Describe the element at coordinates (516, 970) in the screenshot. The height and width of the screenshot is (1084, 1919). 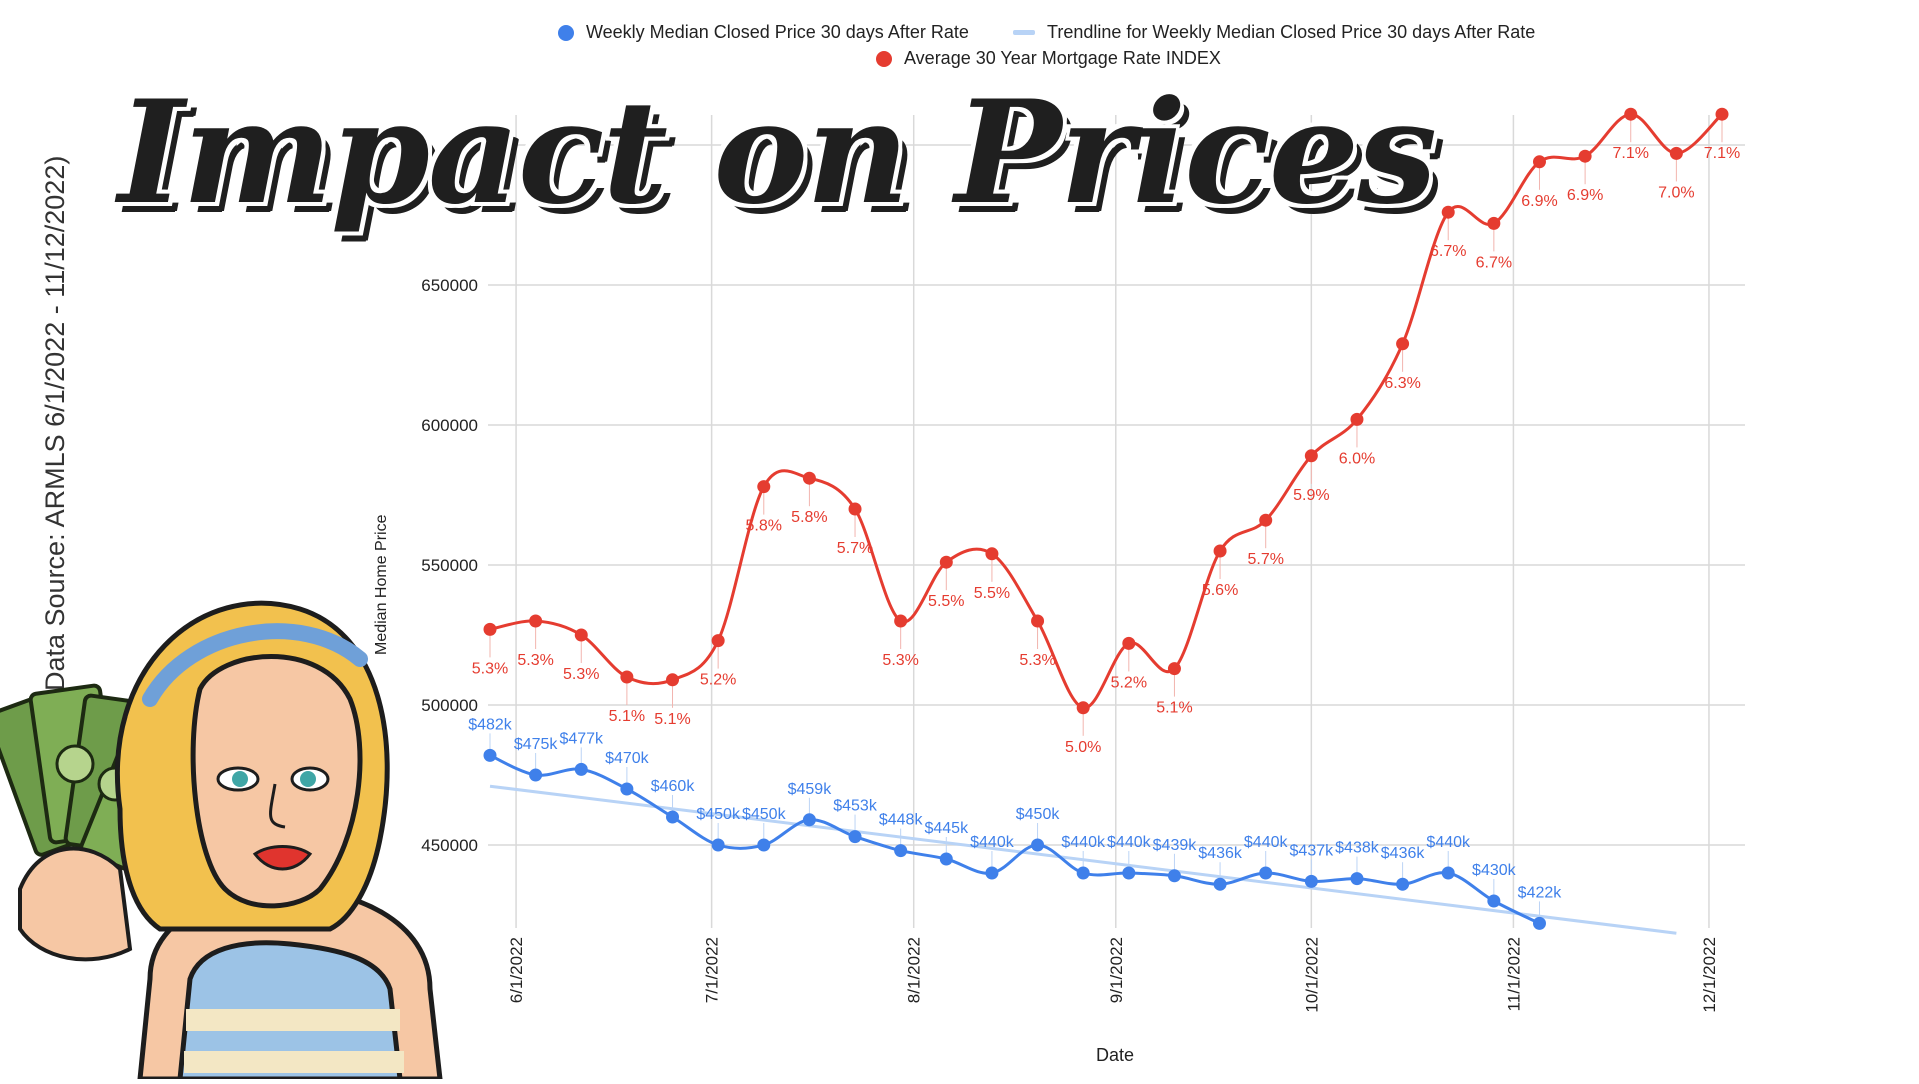
I see `x-tick-label: 6/1/2022` at that location.